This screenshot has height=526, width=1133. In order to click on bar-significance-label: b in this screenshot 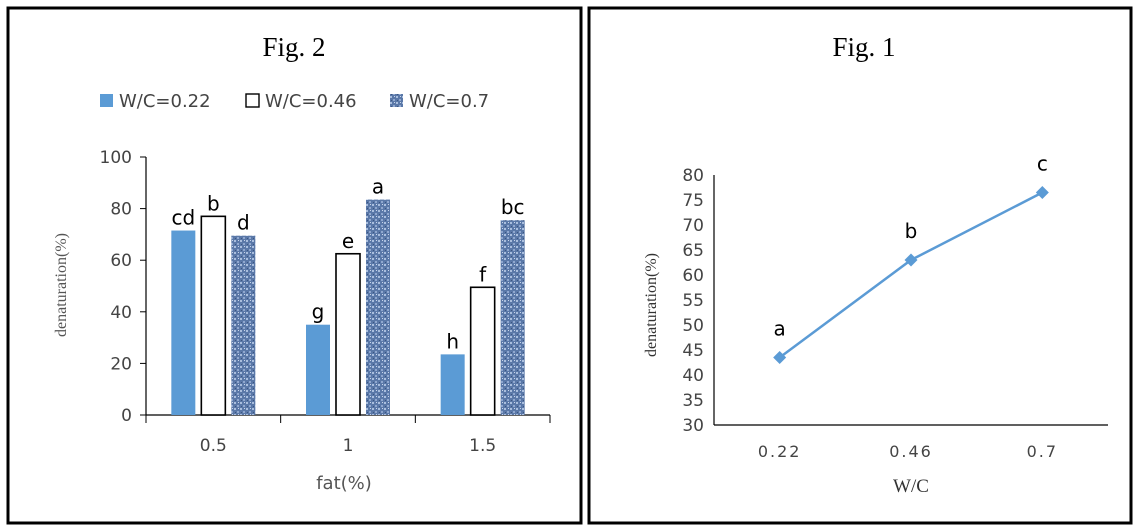, I will do `click(213, 203)`.